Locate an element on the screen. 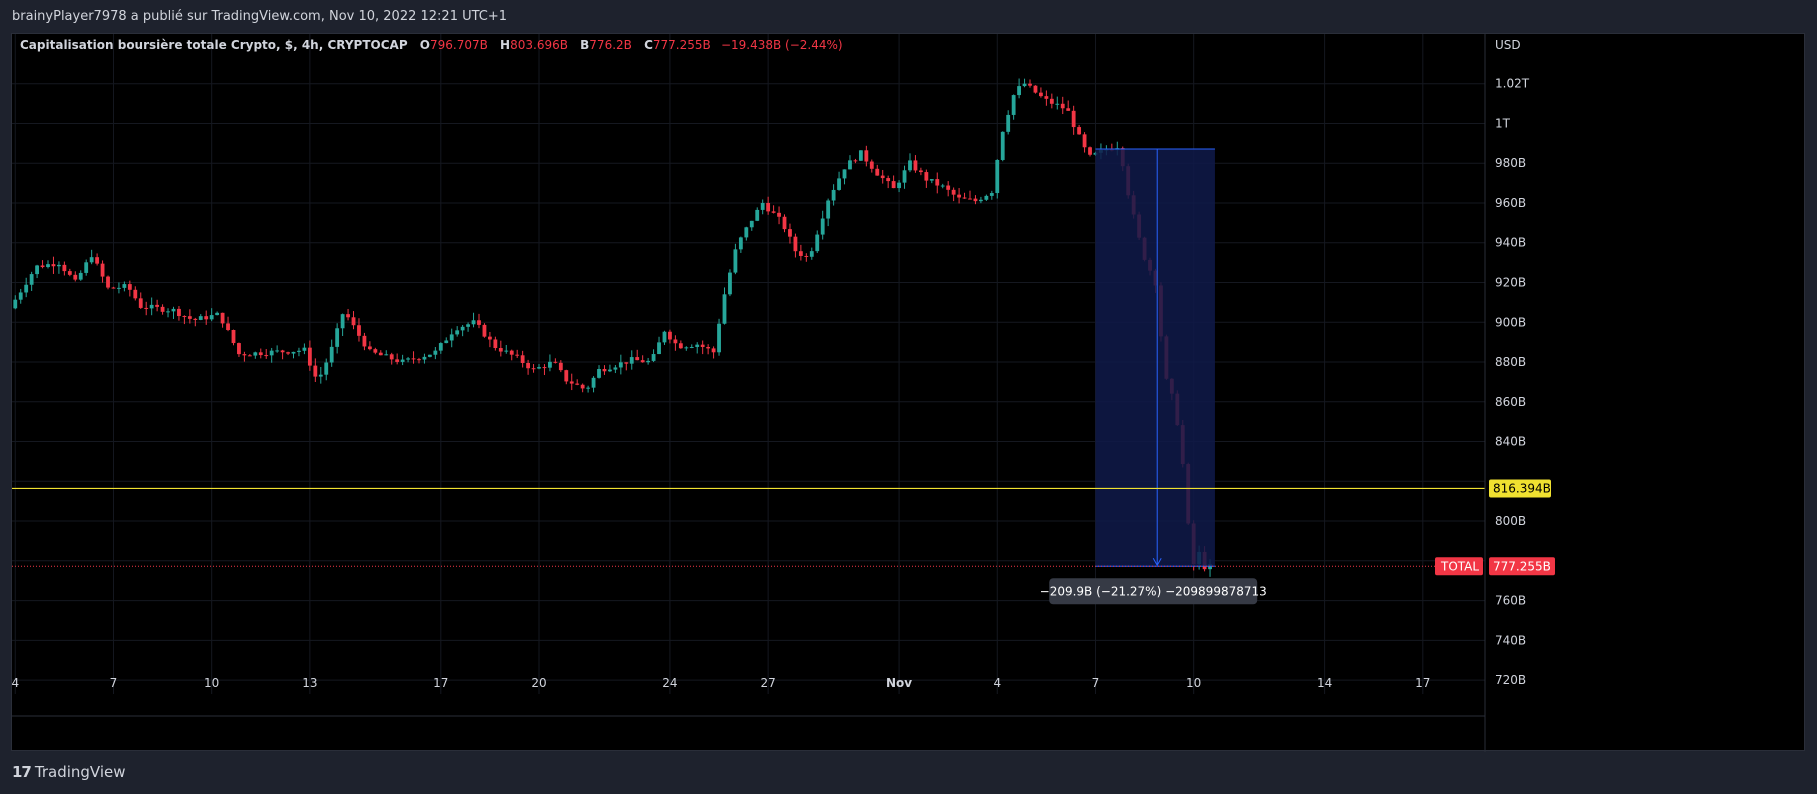 The height and width of the screenshot is (794, 1817). horizontal-line-price-tag is located at coordinates (1520, 488).